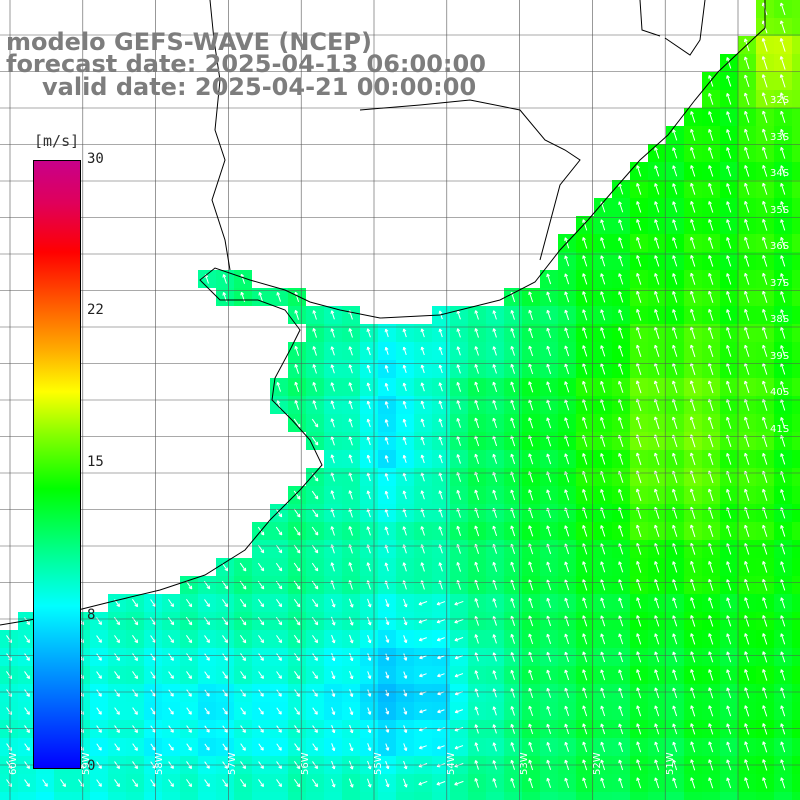 Image resolution: width=800 pixels, height=800 pixels. I want to click on latitude-label: 40S, so click(780, 392).